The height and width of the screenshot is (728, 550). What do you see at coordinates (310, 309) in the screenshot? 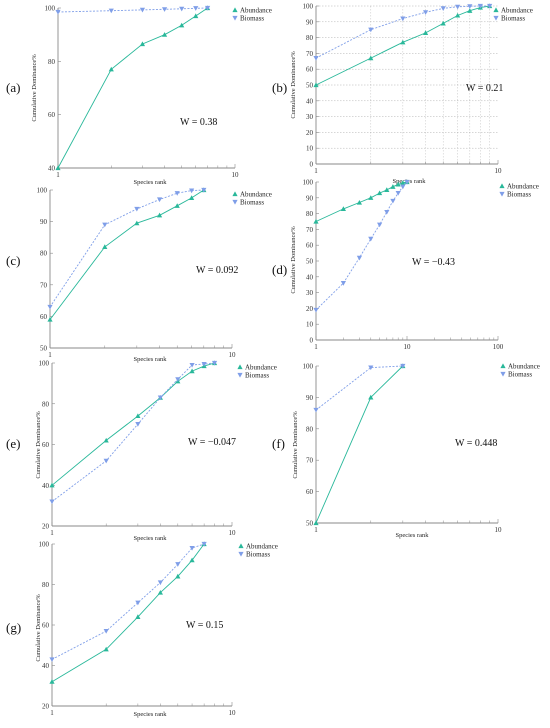
I see `y-tick-label: 20` at bounding box center [310, 309].